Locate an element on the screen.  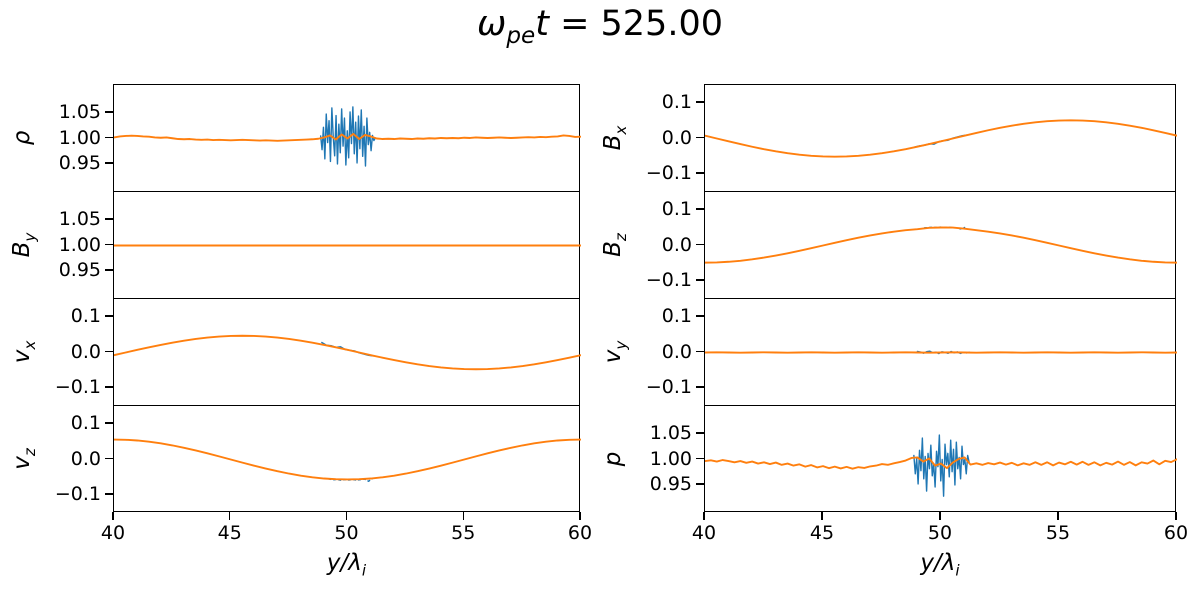
figure-title: ωpet = 525.00 is located at coordinates (600, 26).